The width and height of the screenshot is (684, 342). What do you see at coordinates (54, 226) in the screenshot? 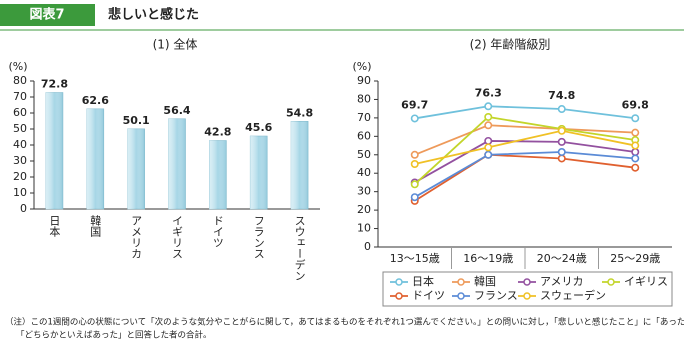
I see `x-tick-label: 日本` at bounding box center [54, 226].